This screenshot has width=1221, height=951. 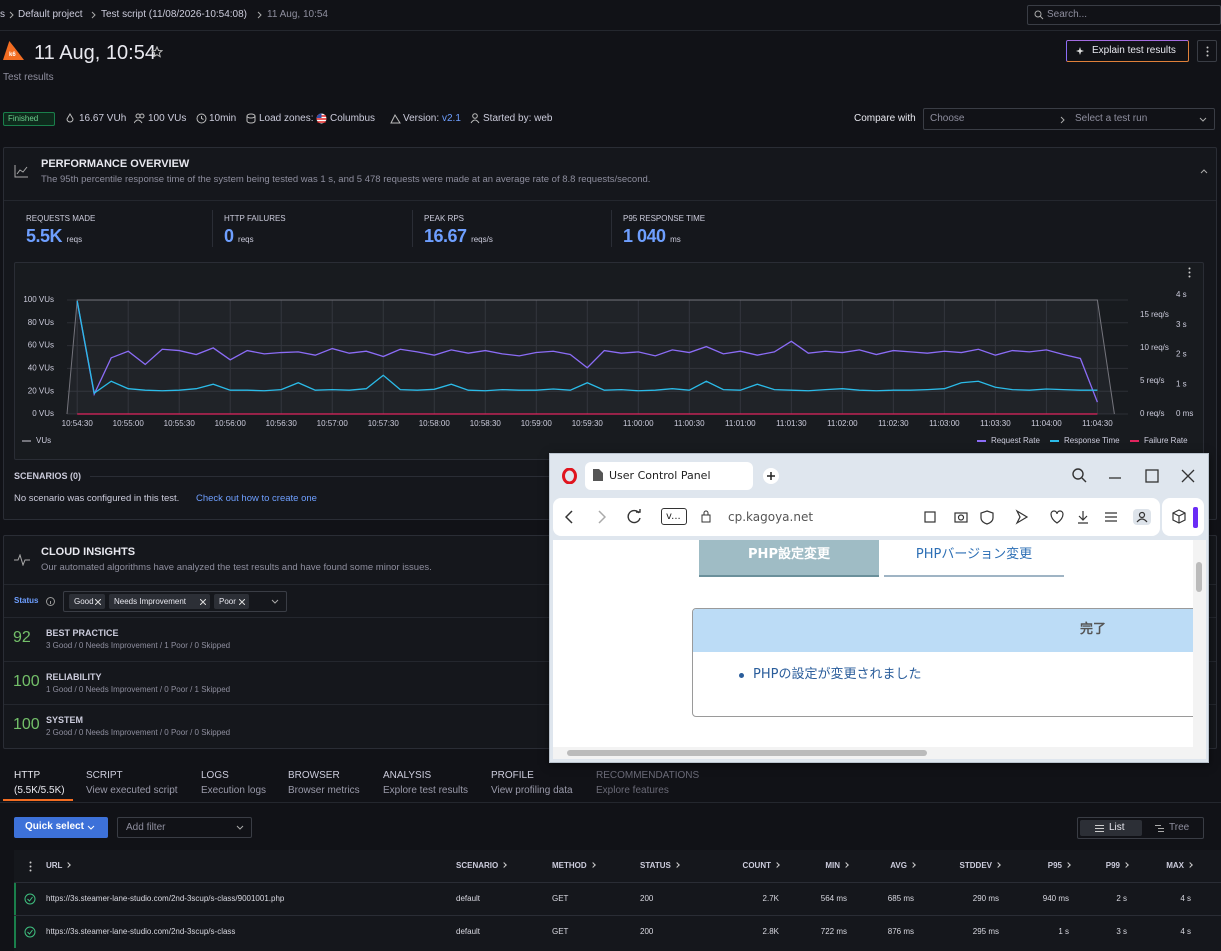 What do you see at coordinates (1181, 324) in the screenshot?
I see `y3-tick-label: 3 s` at bounding box center [1181, 324].